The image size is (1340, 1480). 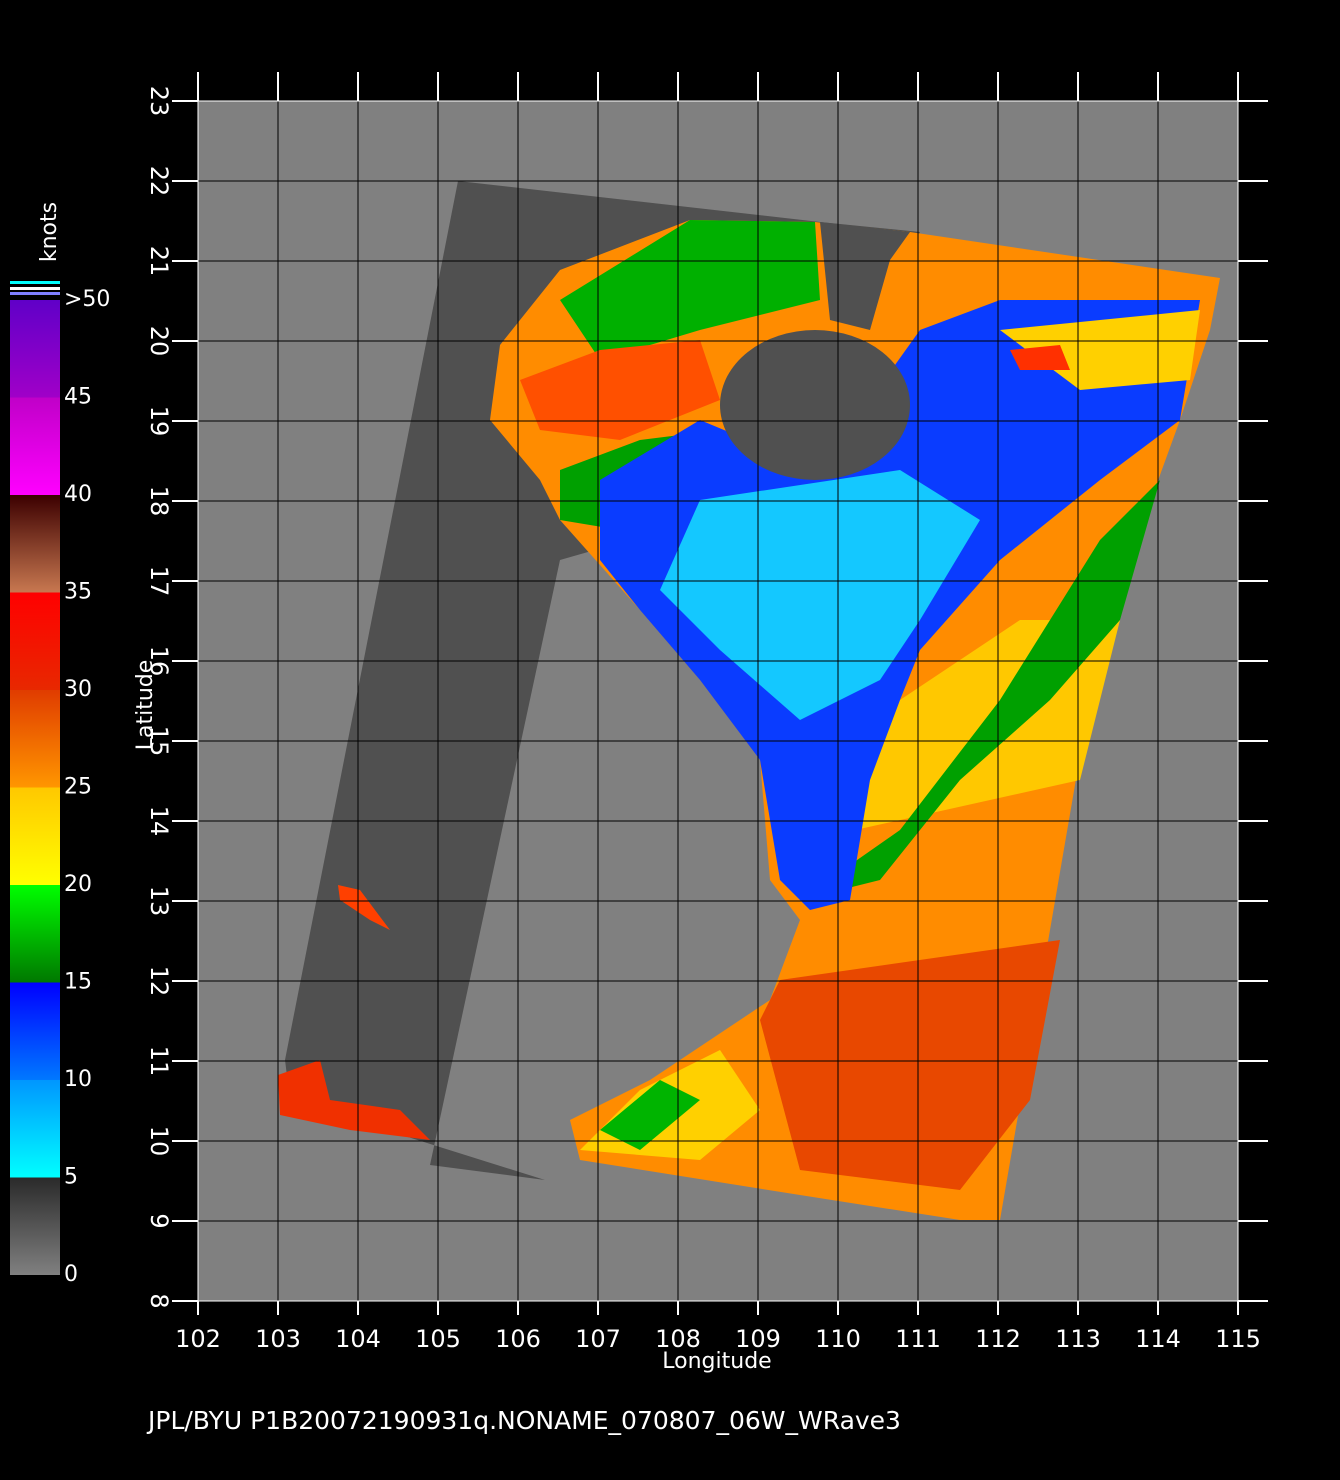 I want to click on colorbar-tick-label: 35, so click(x=78, y=592).